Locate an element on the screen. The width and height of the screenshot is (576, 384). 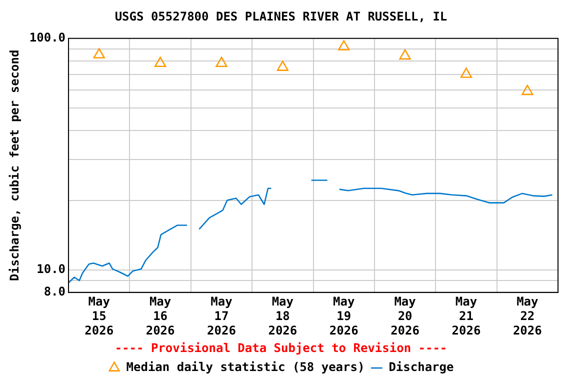
x-tick-label: May 19 2026 is located at coordinates (343, 316).